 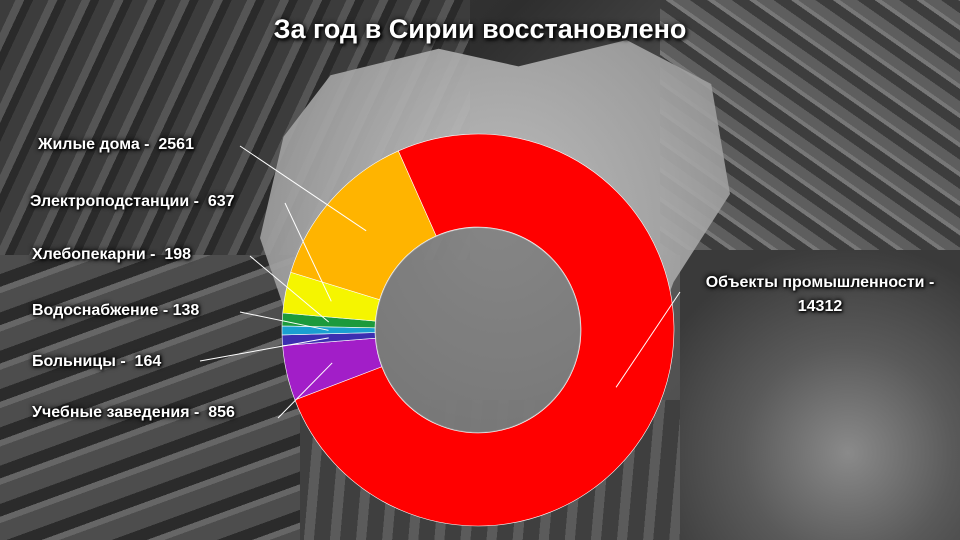 I want to click on chart-title: За год в Сирии восстановлено, so click(x=480, y=29).